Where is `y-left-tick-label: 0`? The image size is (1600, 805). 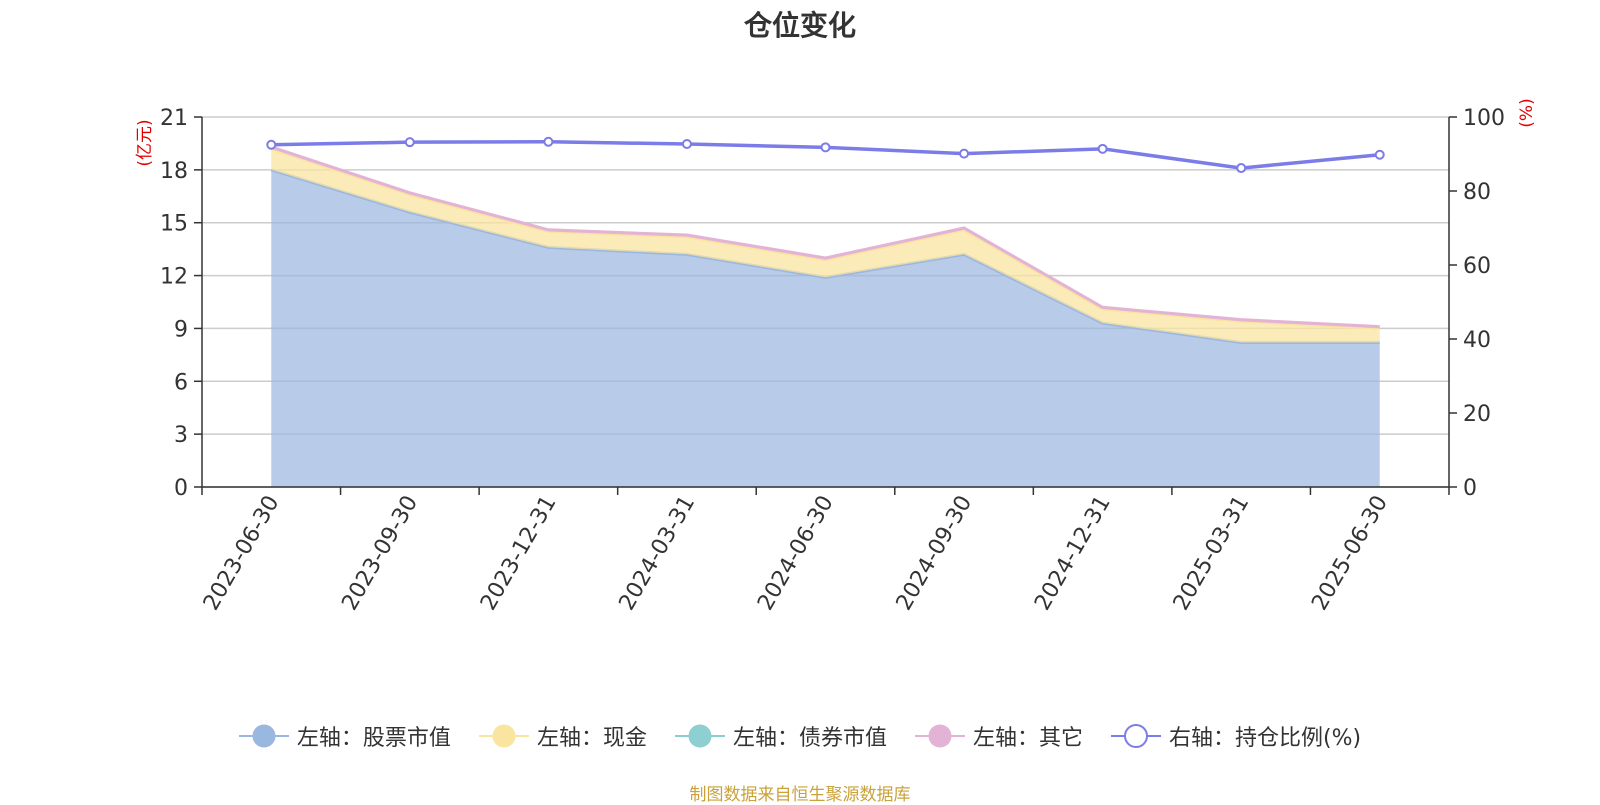
y-left-tick-label: 0 is located at coordinates (181, 488).